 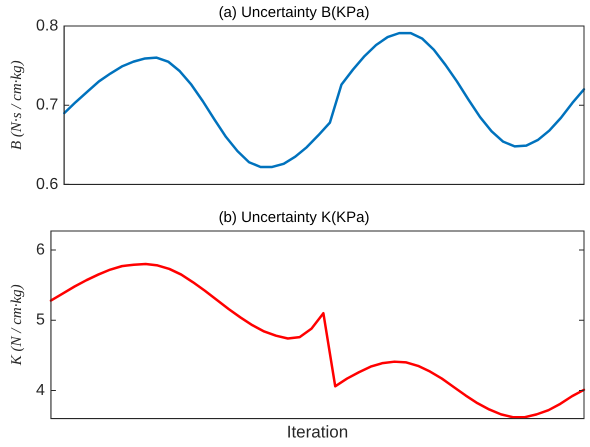 What do you see at coordinates (40, 390) in the screenshot?
I see `y-tick-label: 4` at bounding box center [40, 390].